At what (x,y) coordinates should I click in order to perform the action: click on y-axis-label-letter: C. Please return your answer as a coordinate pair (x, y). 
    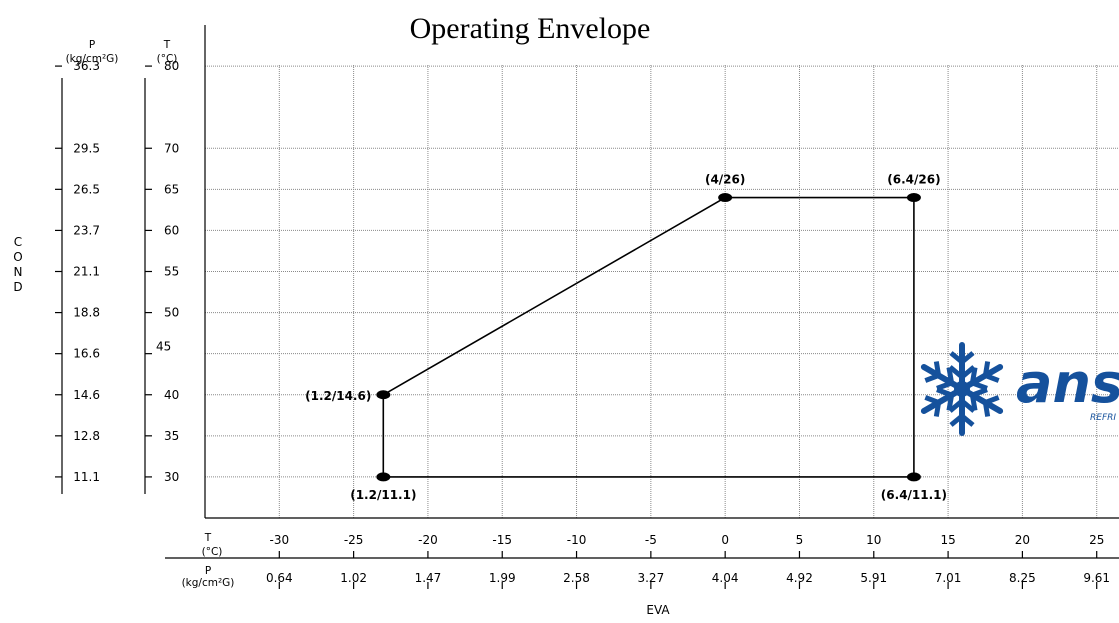
    Looking at the image, I should click on (18, 242).